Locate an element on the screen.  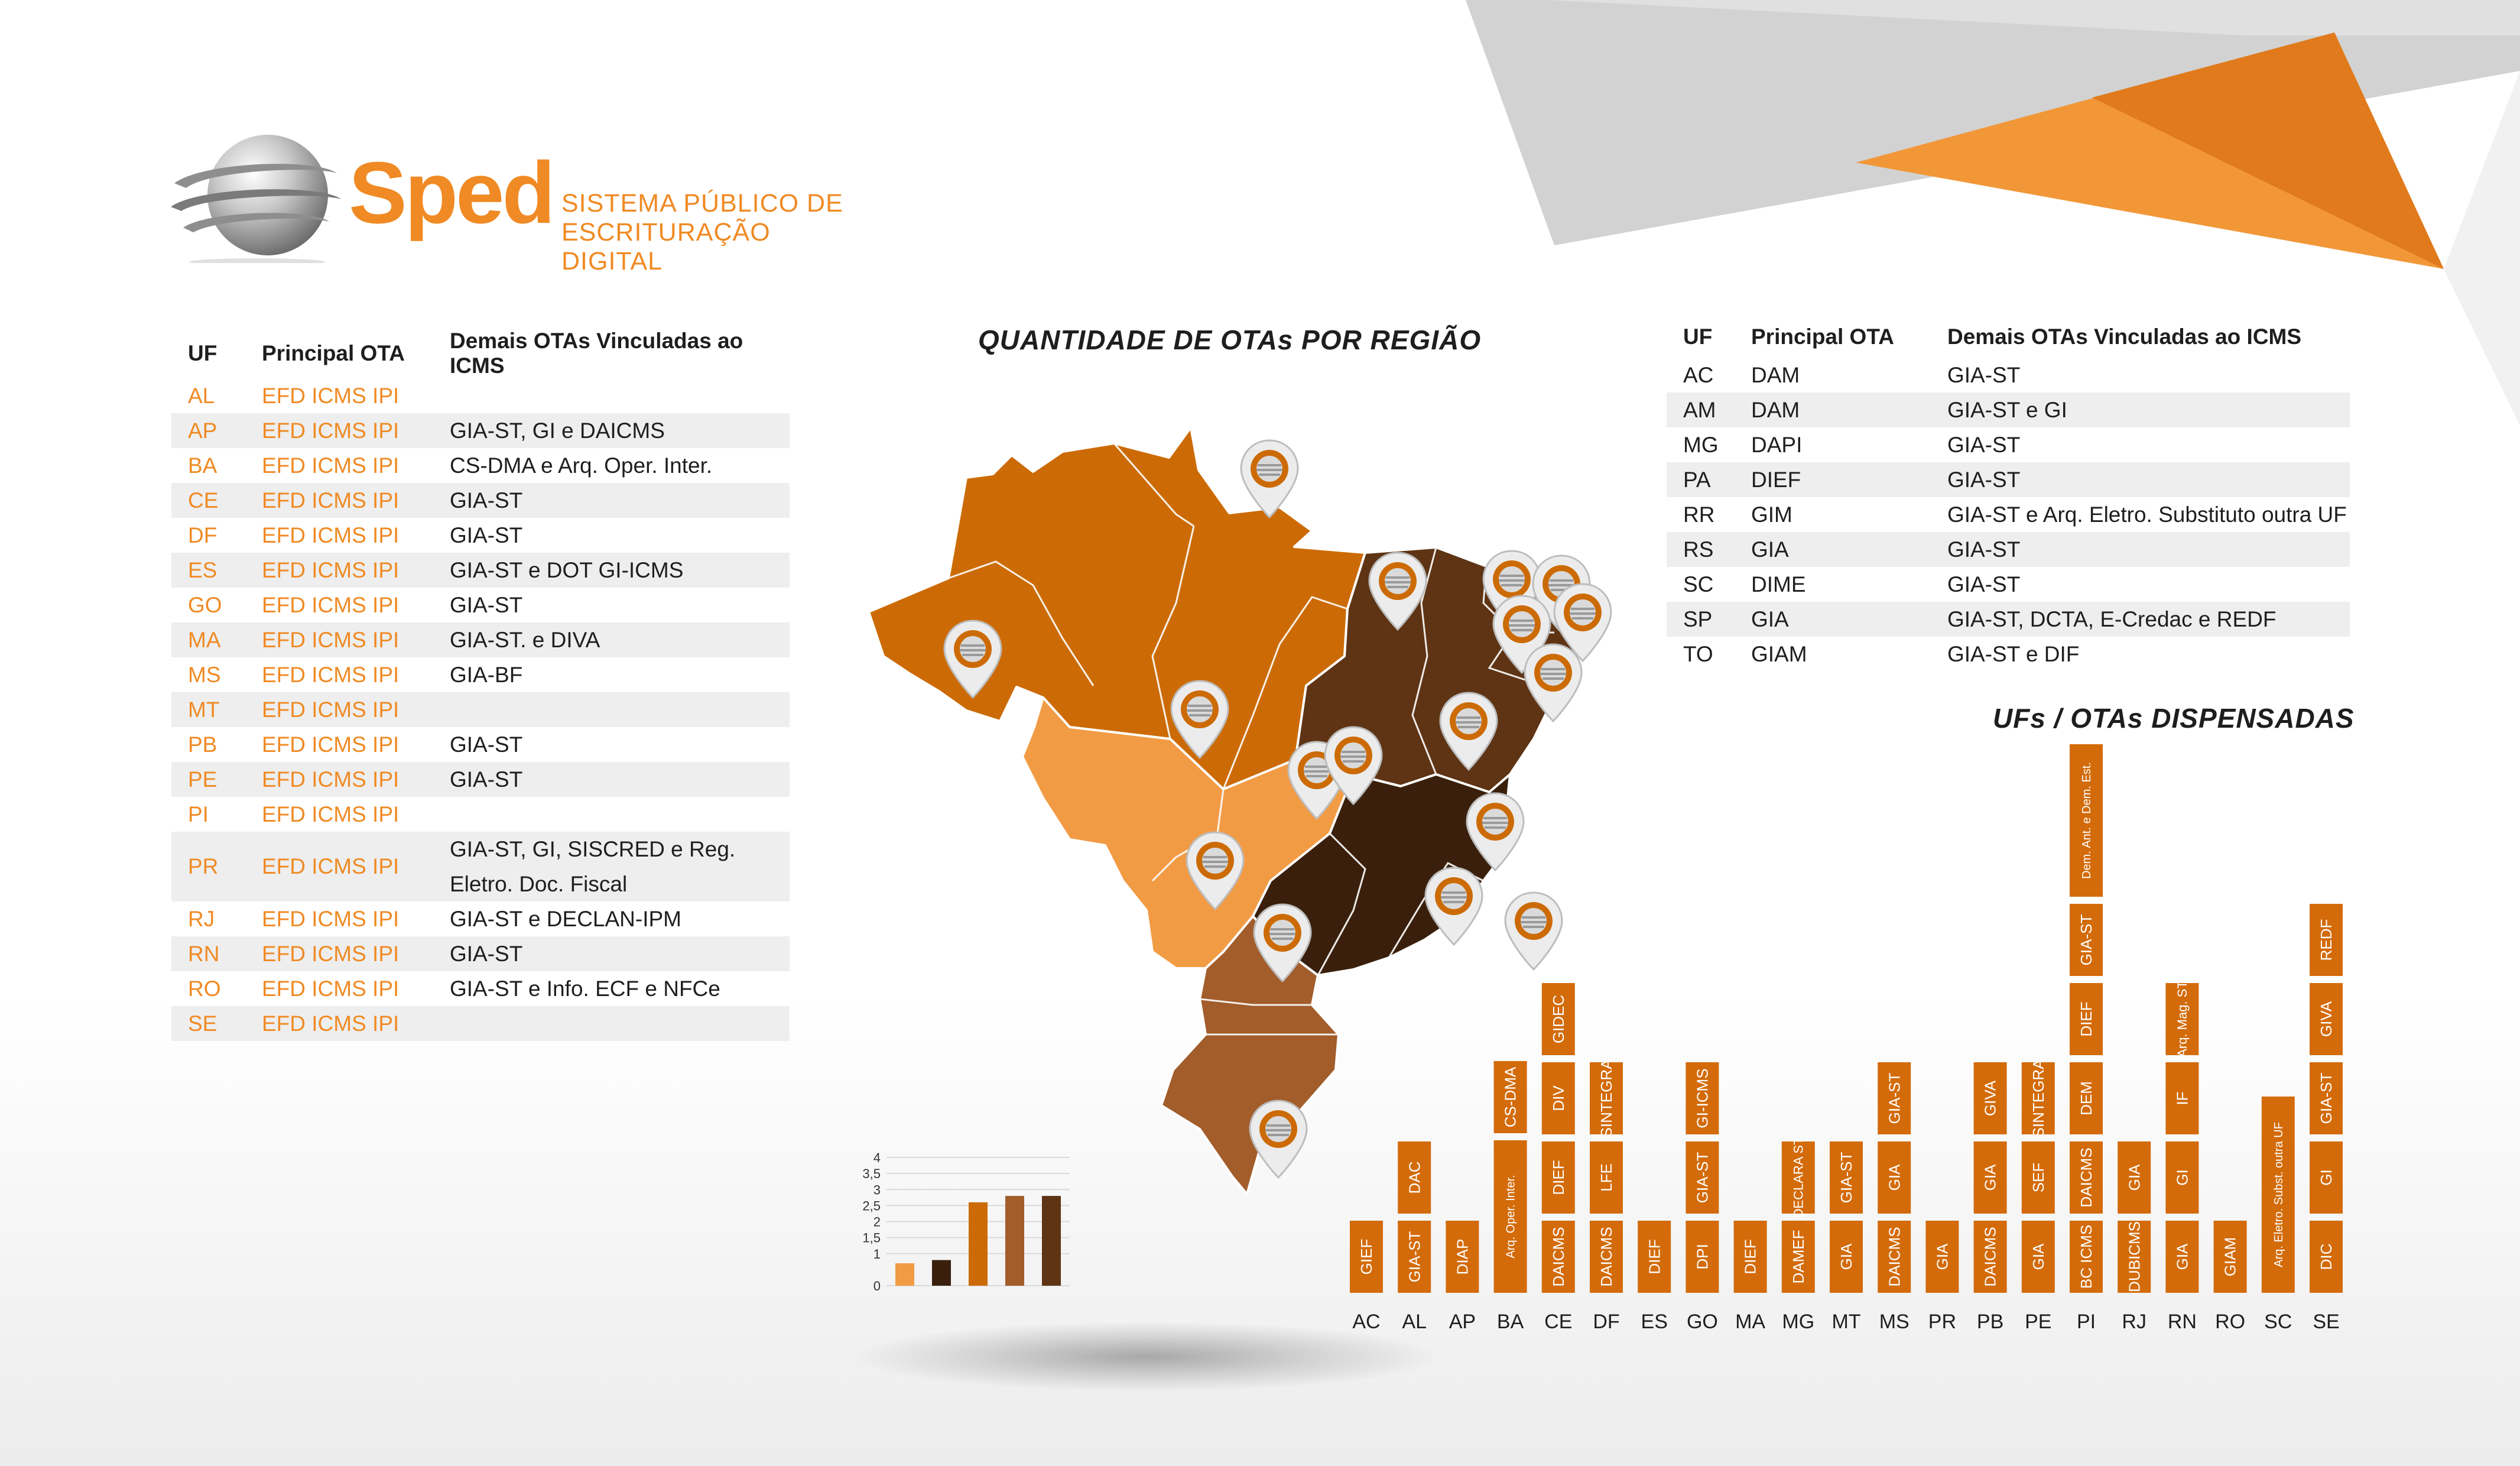
uf-cell: ES is located at coordinates (208, 570).